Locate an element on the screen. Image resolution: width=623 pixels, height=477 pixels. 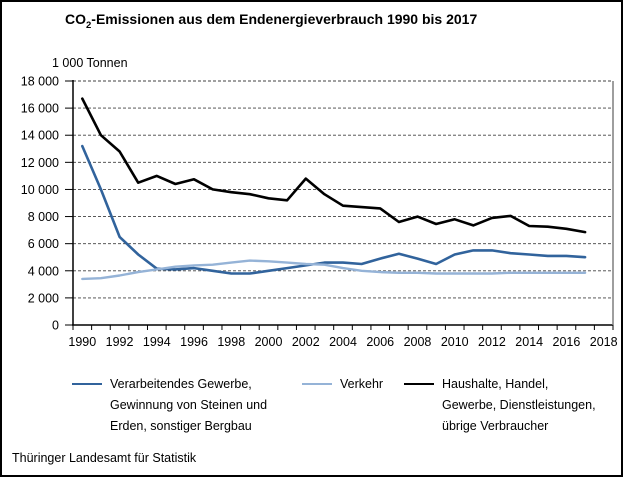
x-axis-tick-label: 2010 is located at coordinates (455, 342).